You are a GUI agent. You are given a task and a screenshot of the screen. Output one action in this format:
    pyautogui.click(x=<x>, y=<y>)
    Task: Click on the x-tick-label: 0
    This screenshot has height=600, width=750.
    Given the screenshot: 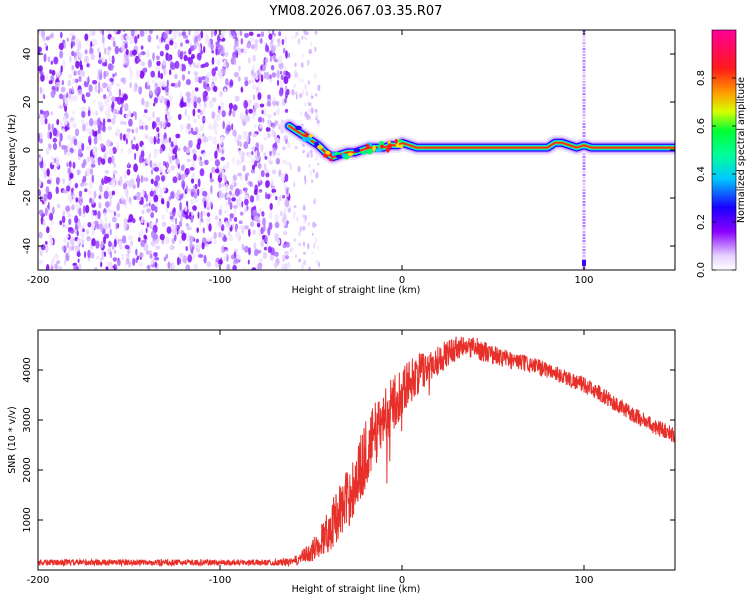 What is the action you would take?
    pyautogui.click(x=402, y=280)
    